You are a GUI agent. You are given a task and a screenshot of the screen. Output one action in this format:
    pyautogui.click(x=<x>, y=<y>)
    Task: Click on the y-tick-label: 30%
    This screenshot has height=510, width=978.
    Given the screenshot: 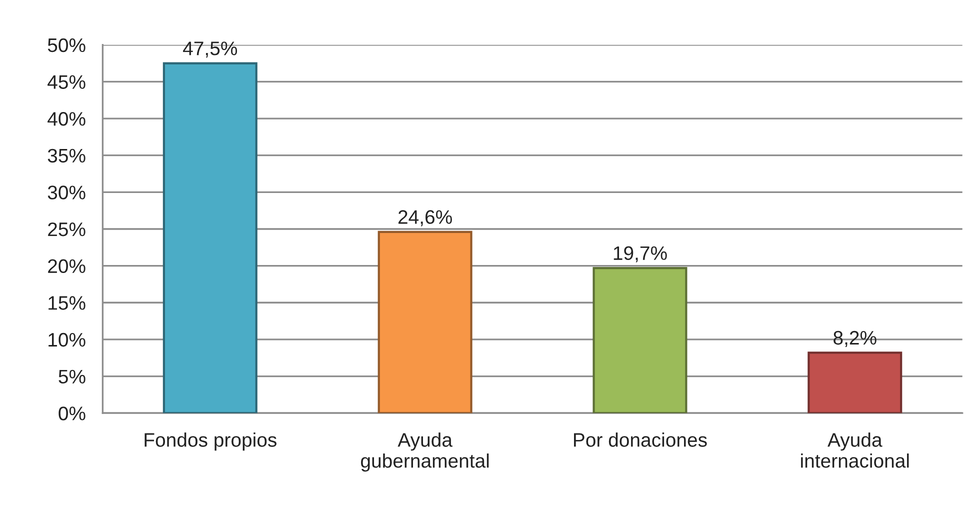 What is the action you would take?
    pyautogui.click(x=67, y=193)
    